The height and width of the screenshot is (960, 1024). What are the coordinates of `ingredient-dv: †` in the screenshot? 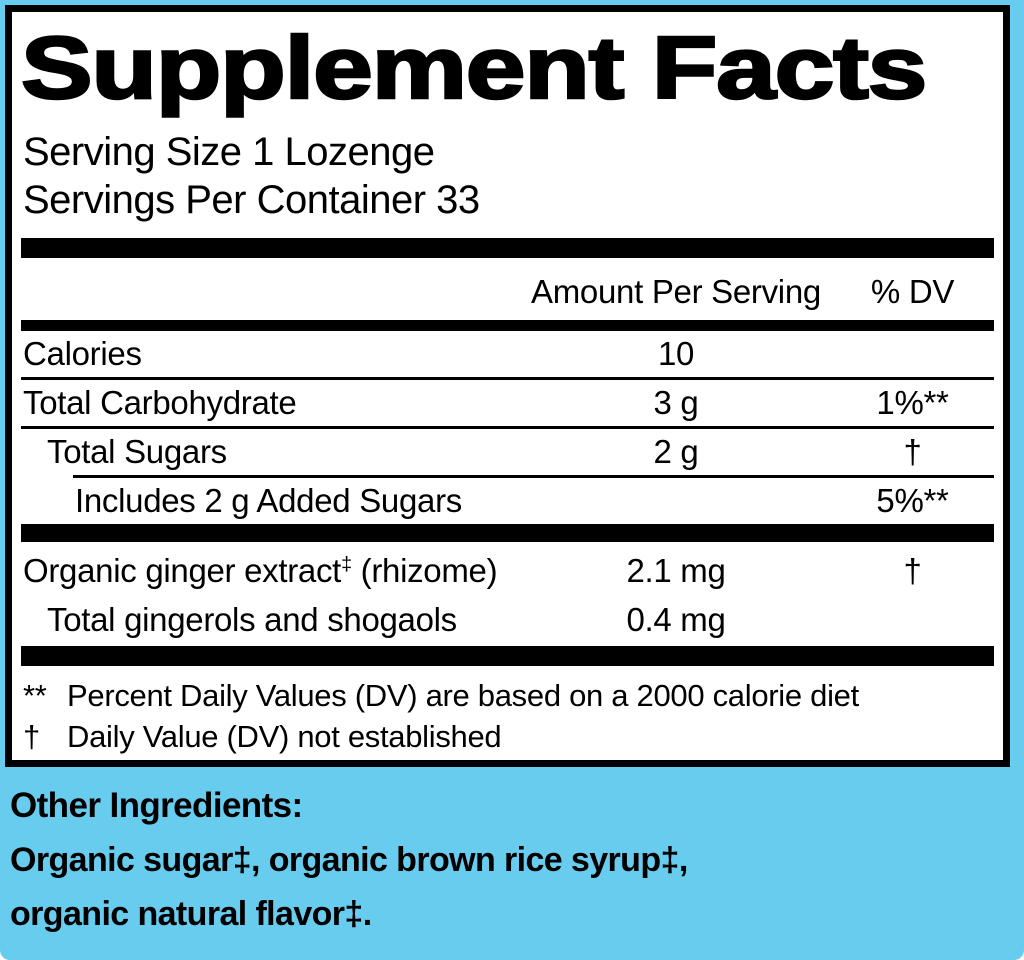 It's located at (912, 571).